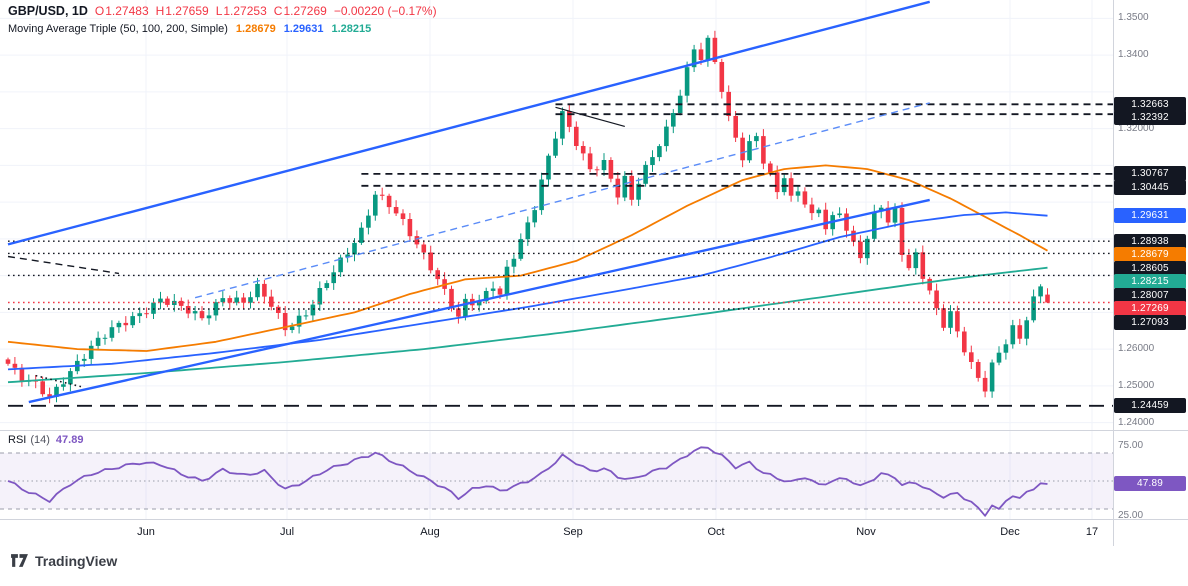  What do you see at coordinates (19, 560) in the screenshot?
I see `tradingview-logo-icon` at bounding box center [19, 560].